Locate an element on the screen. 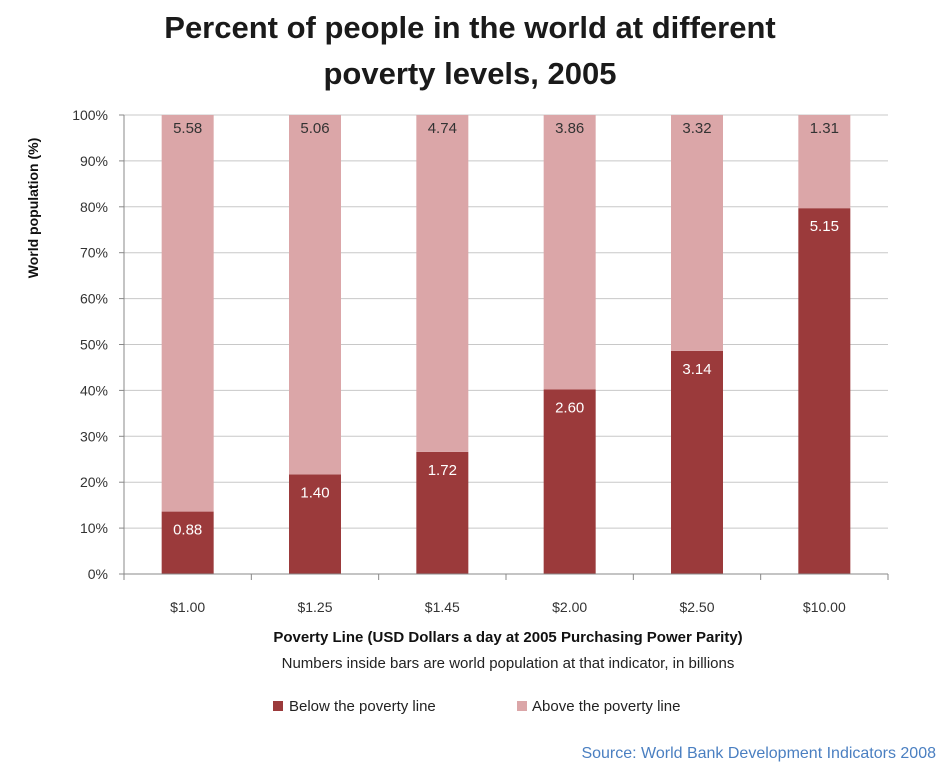 This screenshot has height=777, width=946. legend-swatch-above is located at coordinates (522, 706).